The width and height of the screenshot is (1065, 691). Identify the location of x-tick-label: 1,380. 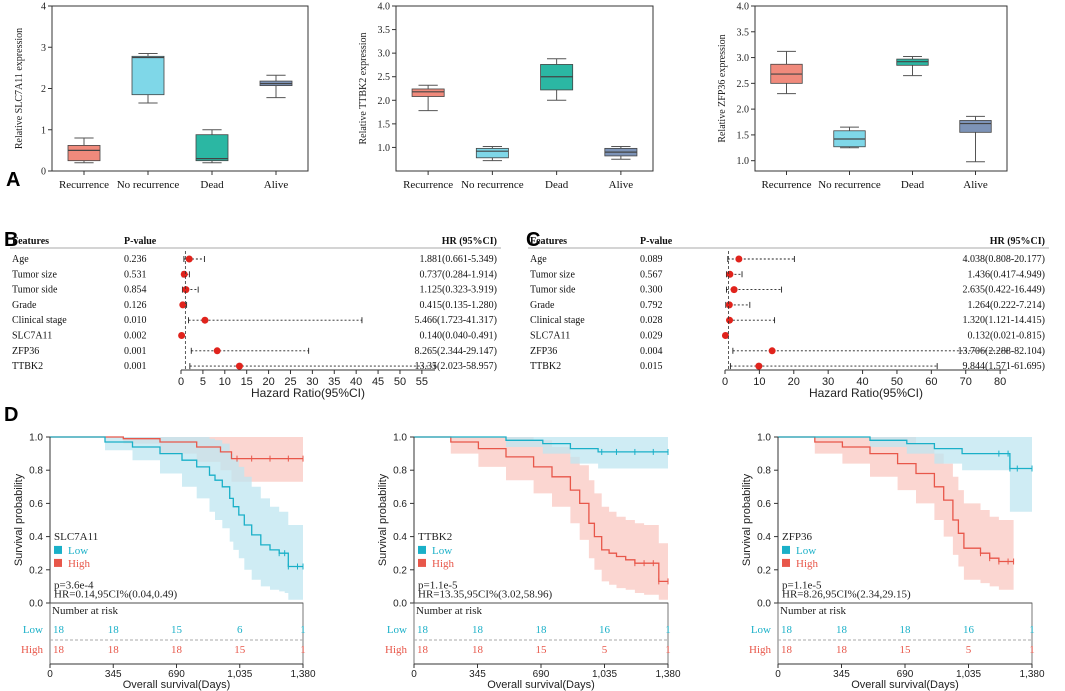
(1031, 674).